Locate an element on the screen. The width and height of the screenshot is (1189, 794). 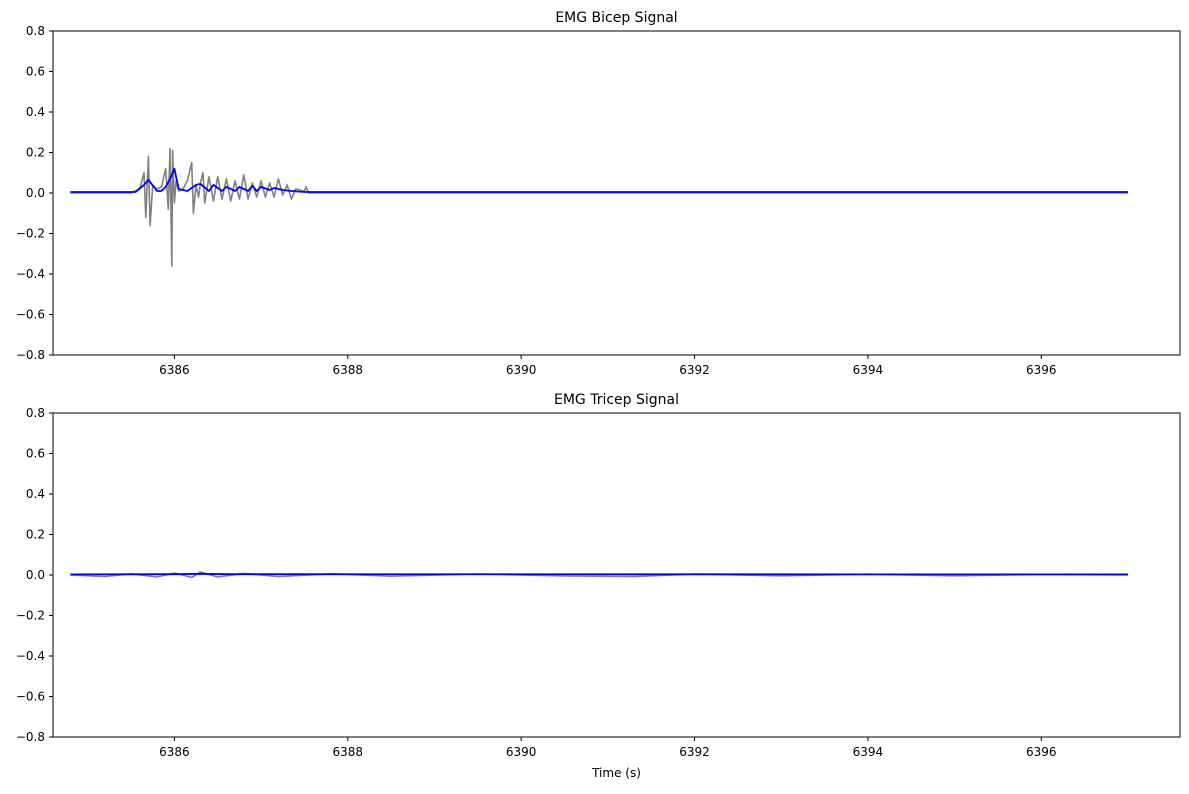
tricep-ytick-label: 0.2 is located at coordinates (35, 535).